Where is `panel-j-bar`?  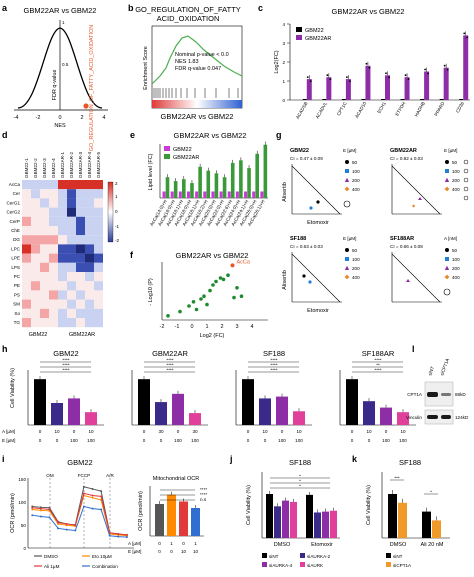
panel-j-bar is located at coordinates (293, 519).